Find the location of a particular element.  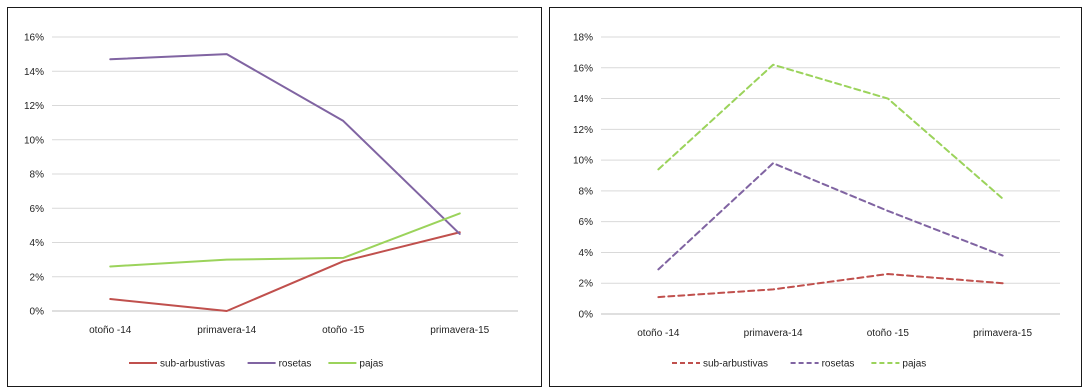

series-line-rosetas is located at coordinates (830, 216).